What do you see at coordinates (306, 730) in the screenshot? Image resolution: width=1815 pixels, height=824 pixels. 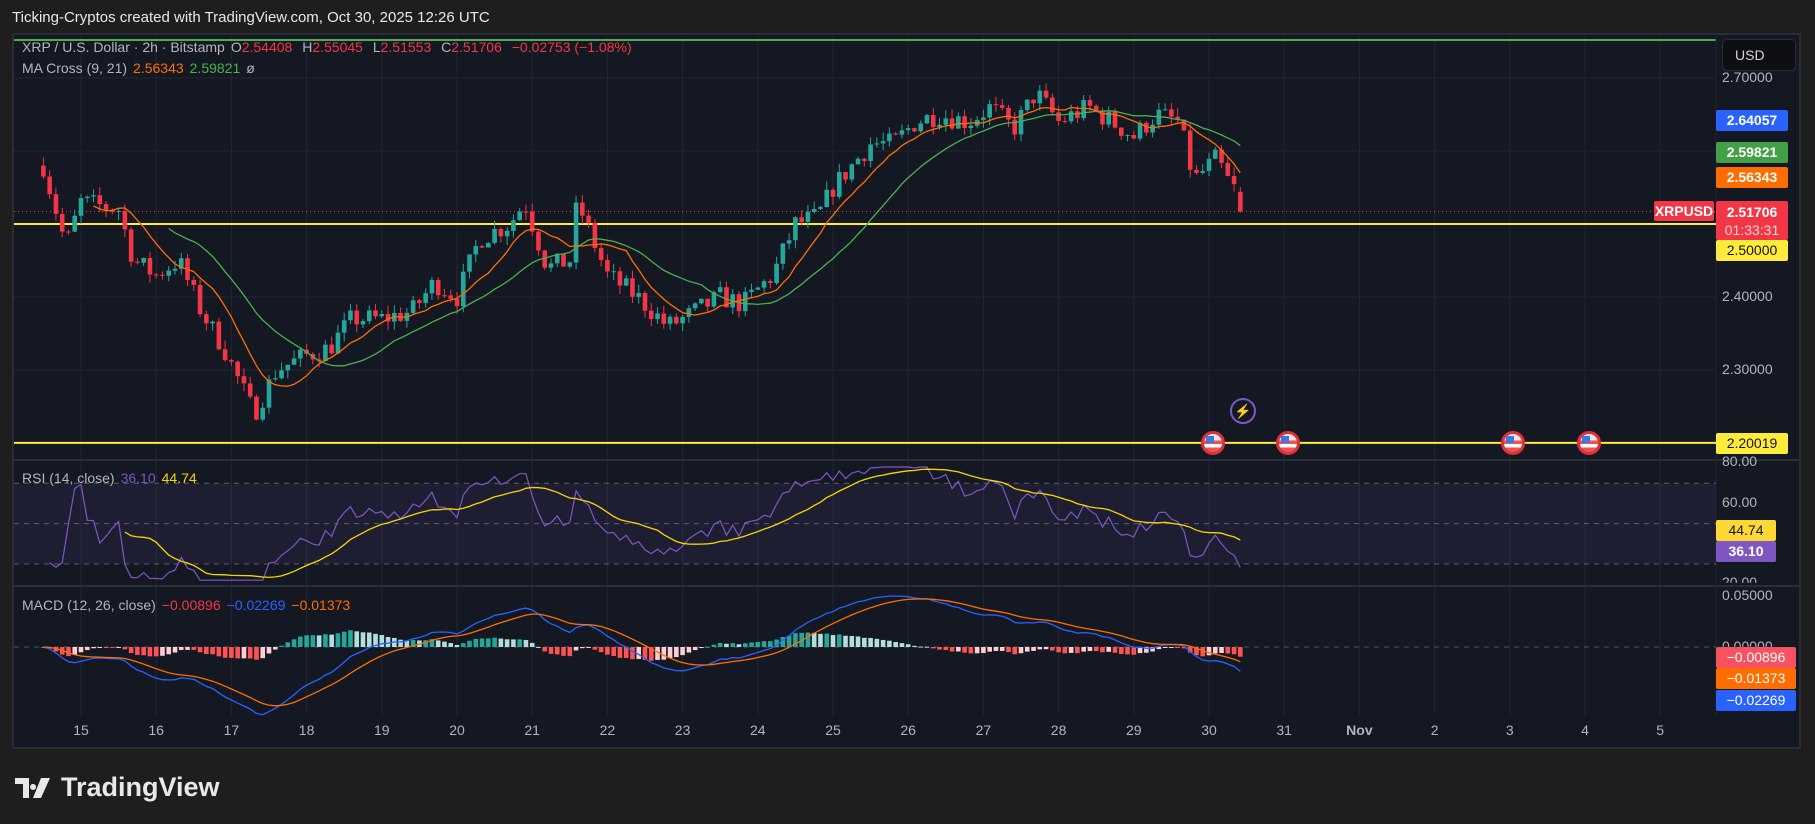 I see `time-tick: 18` at bounding box center [306, 730].